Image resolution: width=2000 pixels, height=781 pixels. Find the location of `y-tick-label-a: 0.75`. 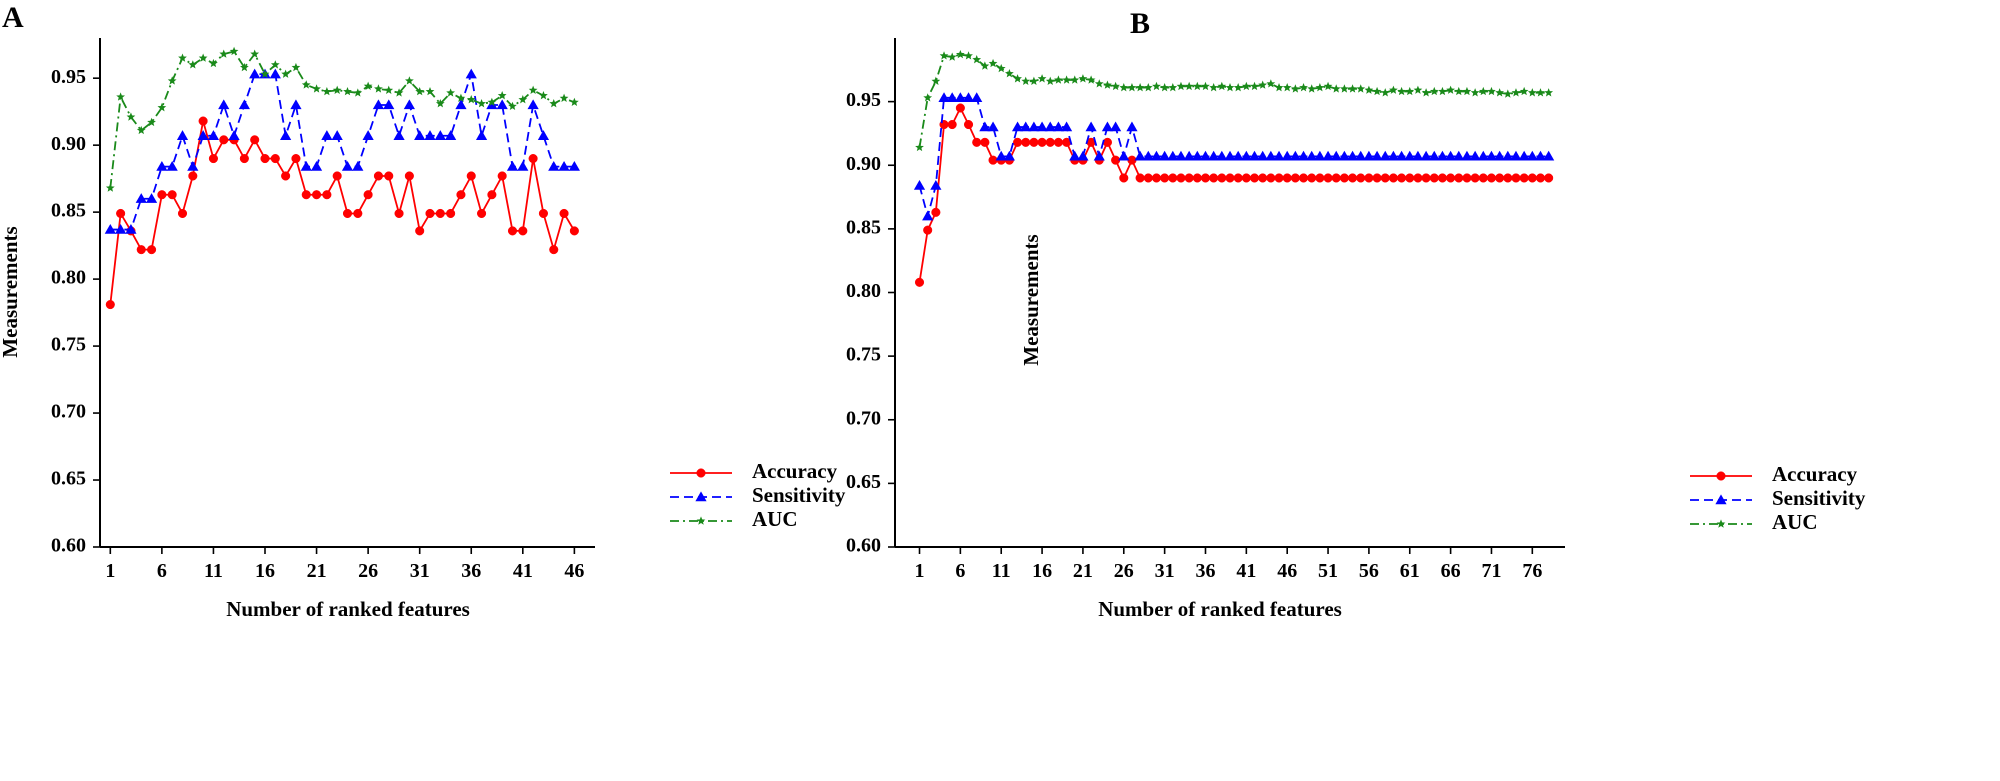

y-tick-label-a: 0.75 is located at coordinates (68, 345).